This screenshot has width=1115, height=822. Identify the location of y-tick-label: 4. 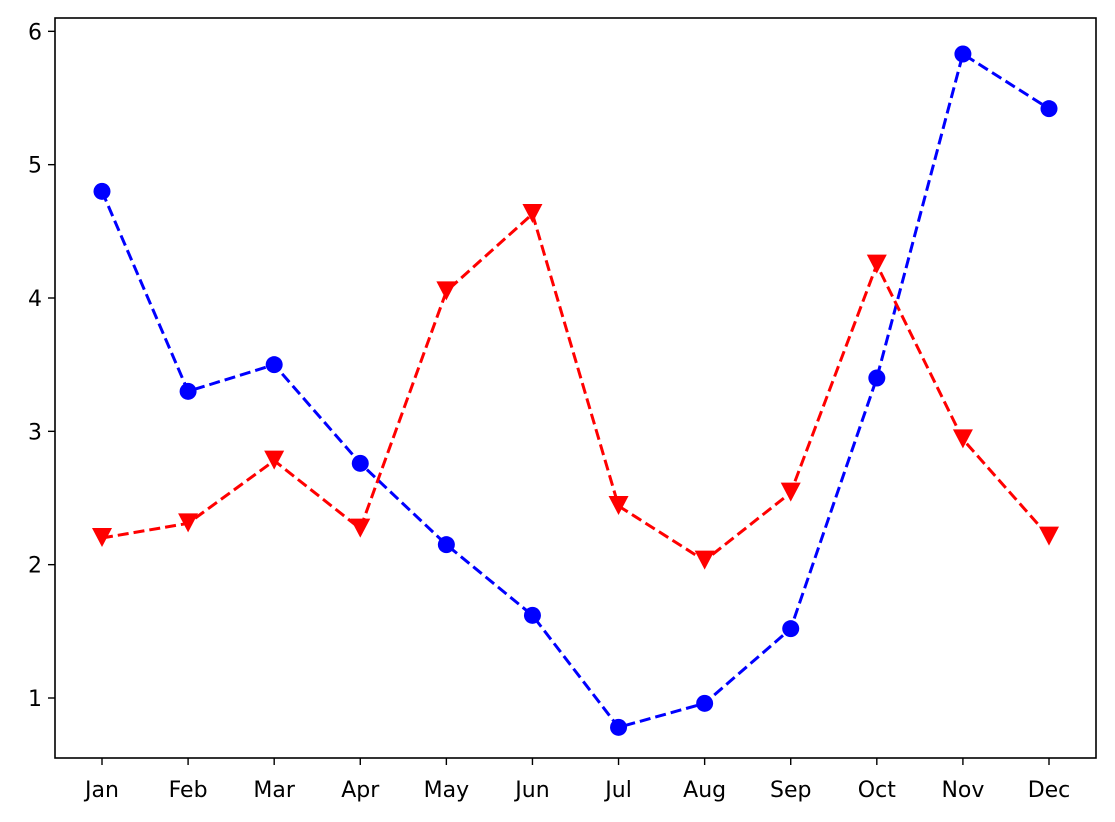
(35, 299).